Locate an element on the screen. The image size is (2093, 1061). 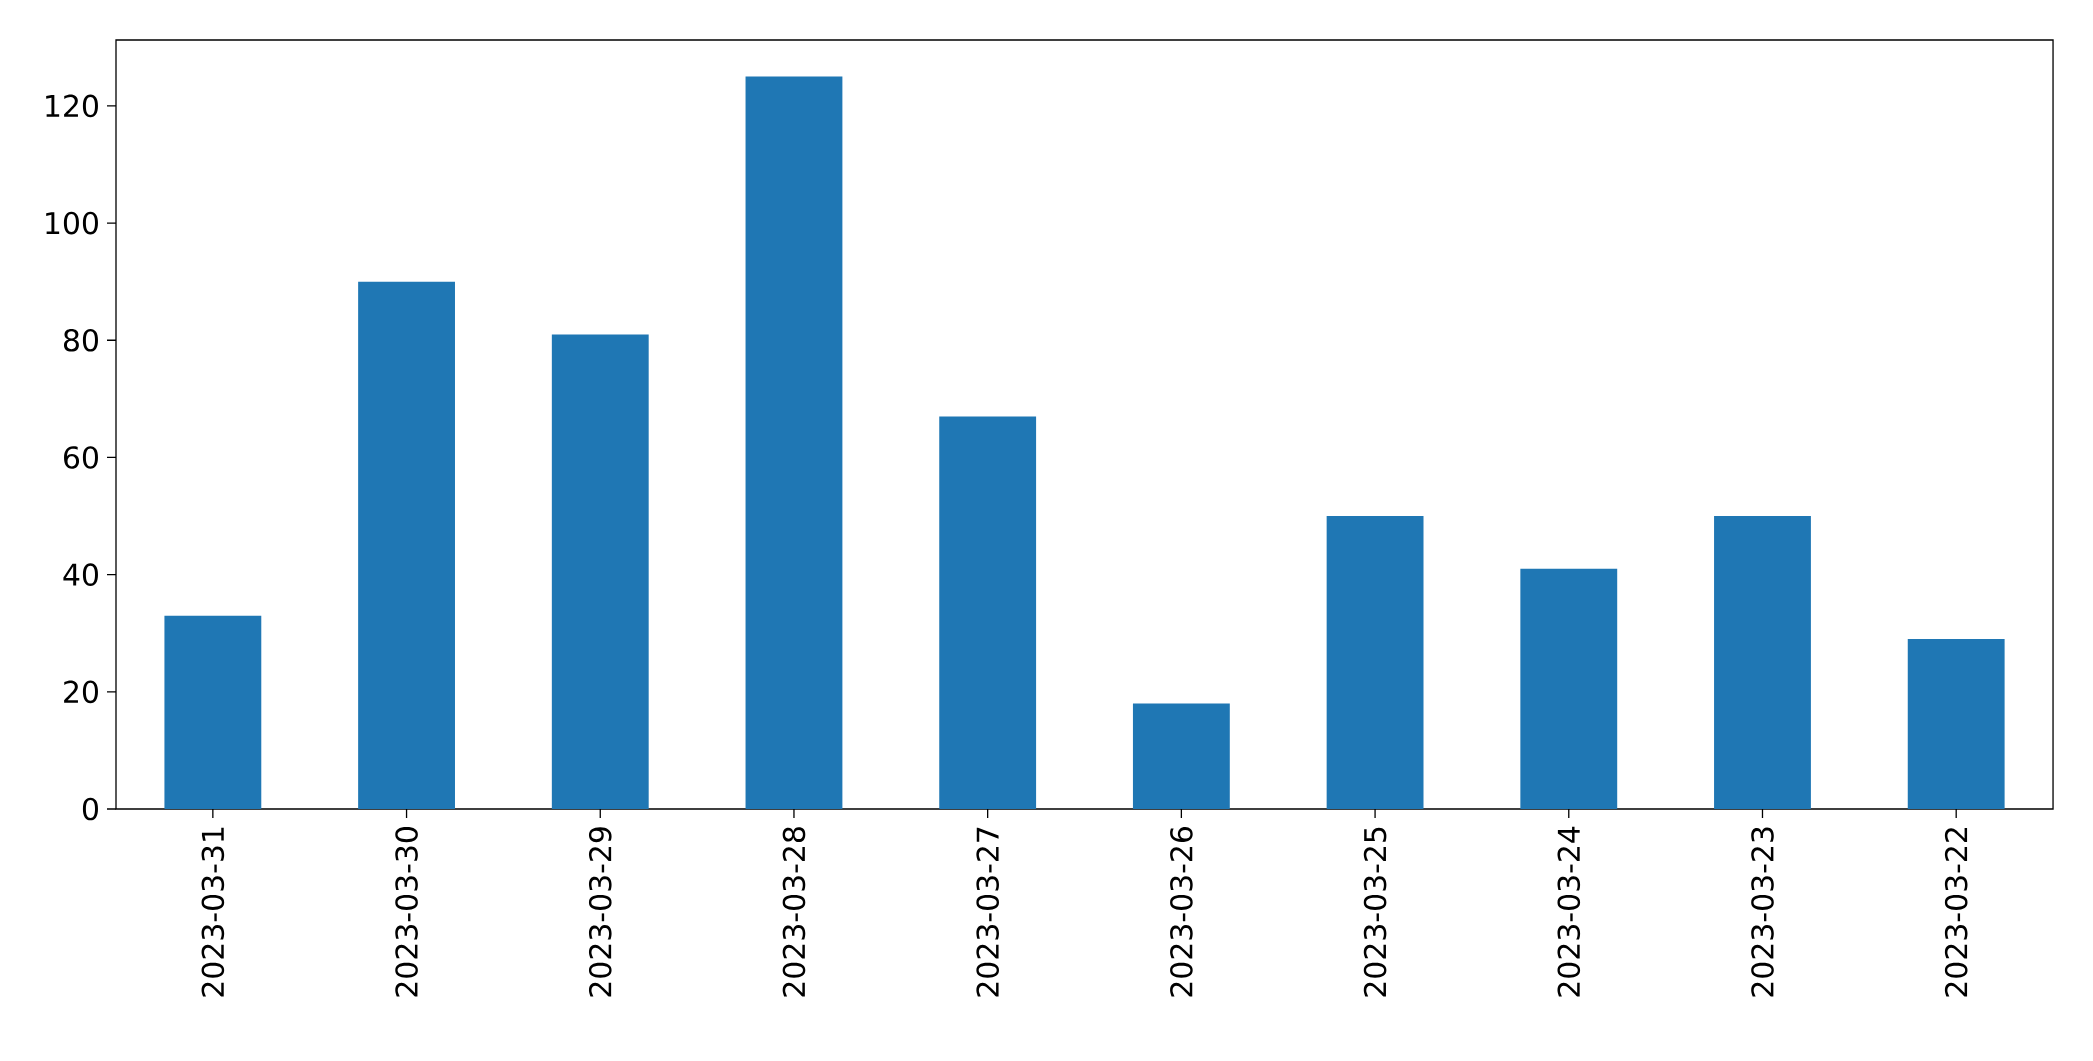
x-tick-label: 2023-03-27 is located at coordinates (987, 912).